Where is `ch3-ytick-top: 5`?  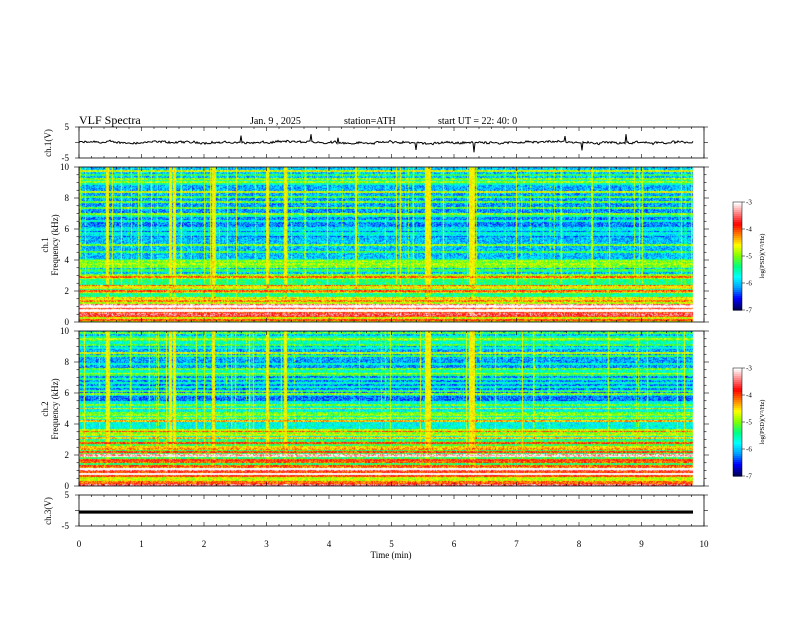 ch3-ytick-top: 5 is located at coordinates (67, 495).